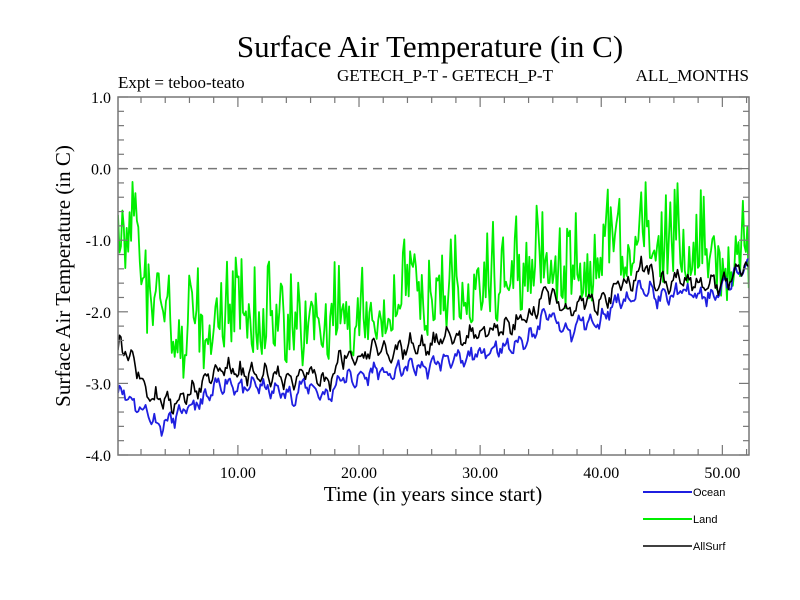  I want to click on y-tick-label: -4.0, so click(98, 456).